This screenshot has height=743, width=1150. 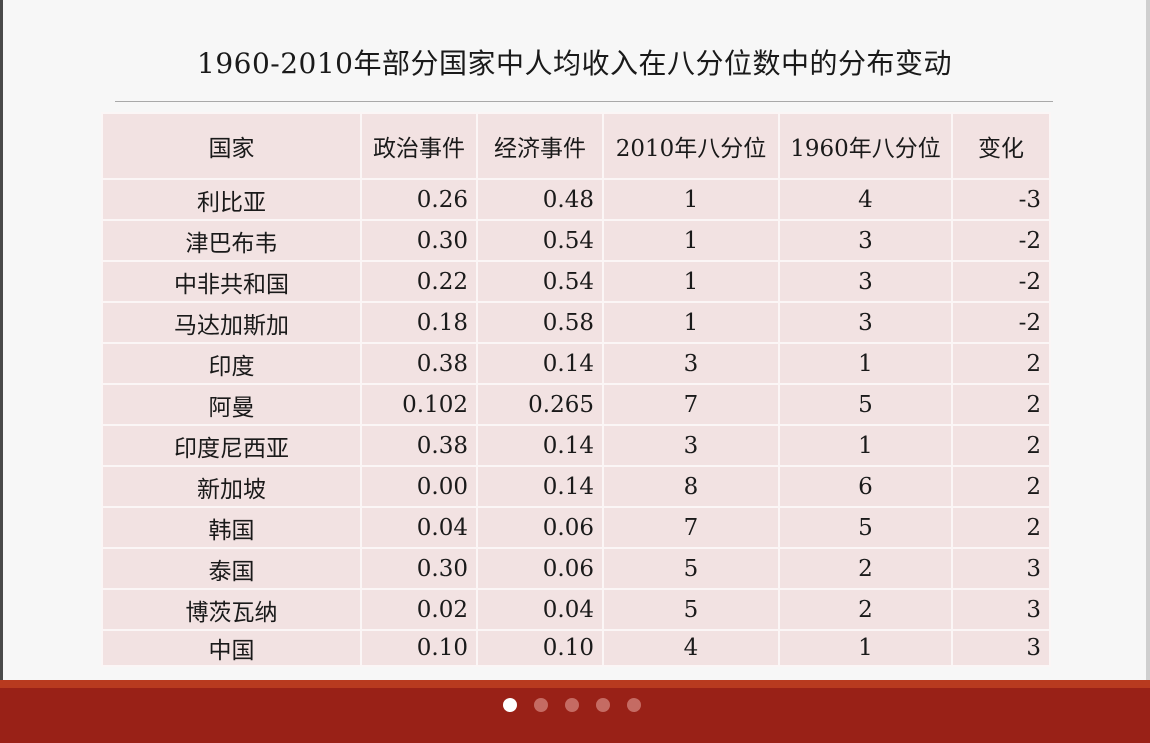 I want to click on table-row: 博茨瓦纳 0.02 0.04 5 2 3, so click(x=576, y=609).